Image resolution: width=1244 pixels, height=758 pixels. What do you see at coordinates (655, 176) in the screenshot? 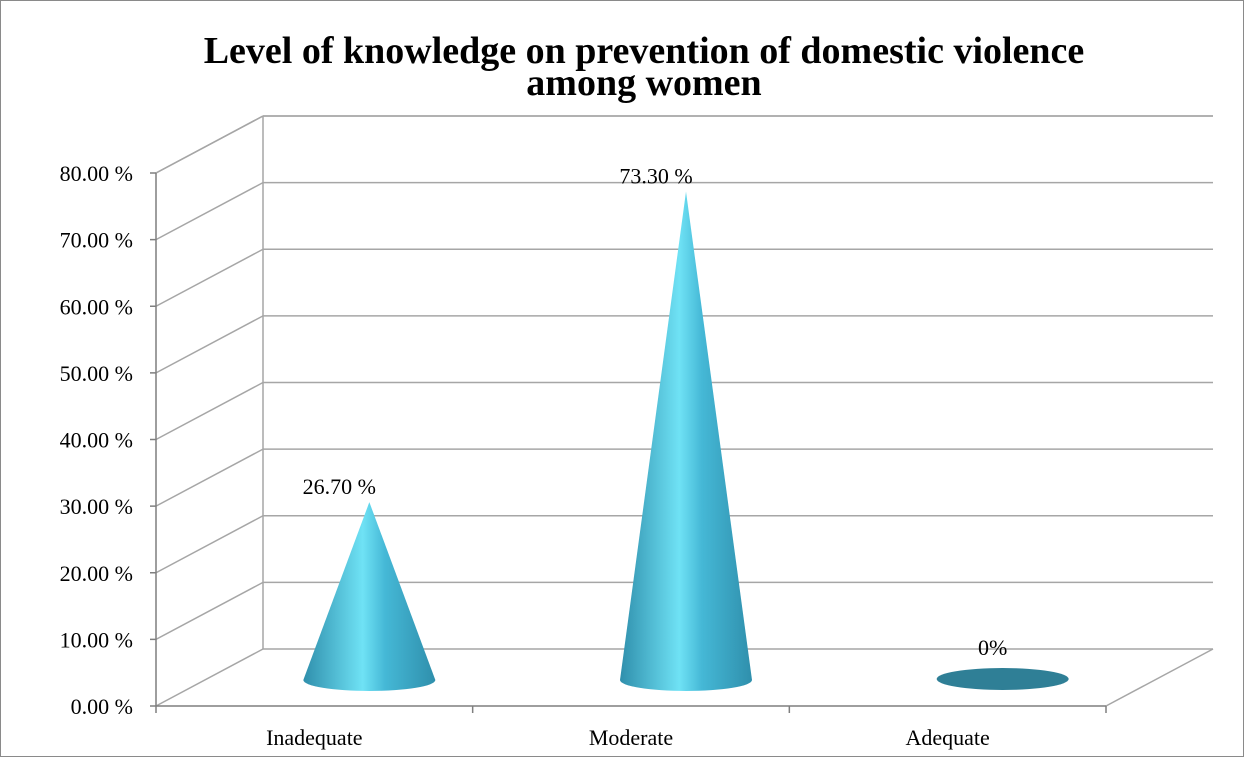
I see `data-label: 73.30 %` at bounding box center [655, 176].